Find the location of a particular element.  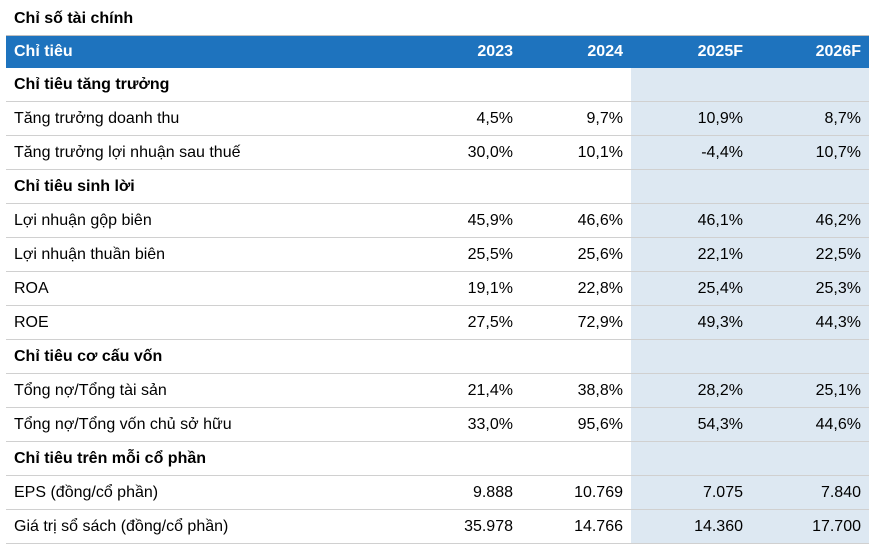

table-row: Lợi nhuận gộp biên 45,9% 46,6% 46,1% 46,2% is located at coordinates (437, 220).